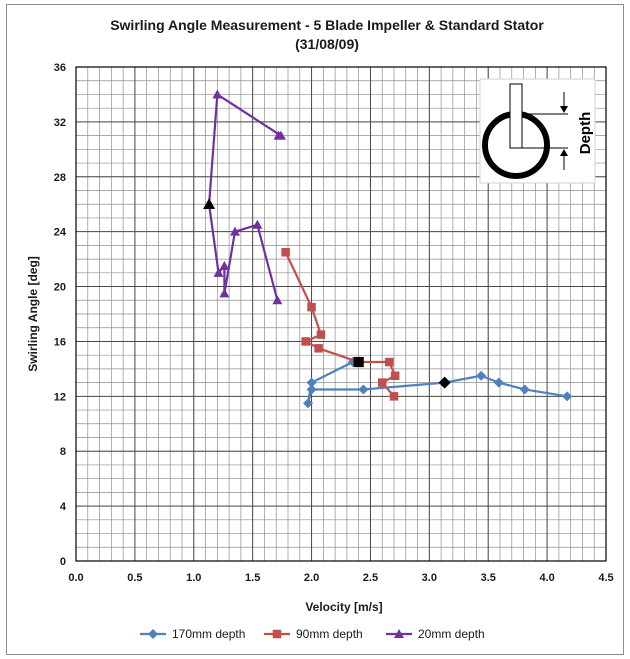 The width and height of the screenshot is (630, 659). Describe the element at coordinates (564, 152) in the screenshot. I see `depth-arrowhead-bottom` at that location.